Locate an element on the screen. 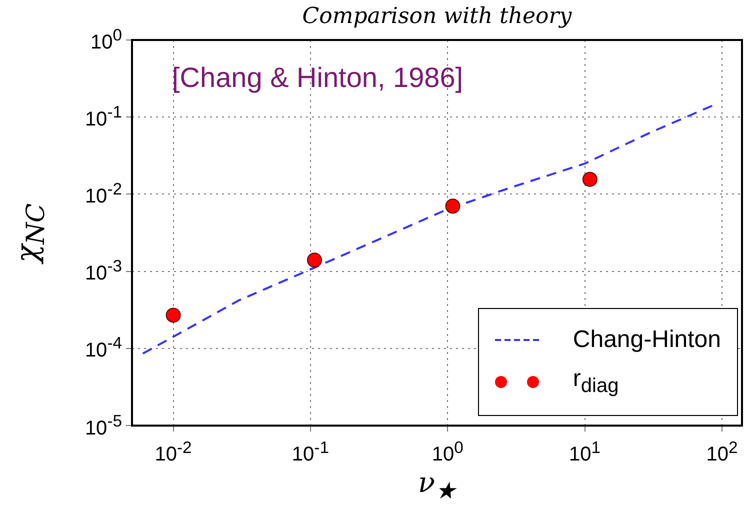 The width and height of the screenshot is (750, 522). x-tick-label: 10$^{1}$ is located at coordinates (585, 452).